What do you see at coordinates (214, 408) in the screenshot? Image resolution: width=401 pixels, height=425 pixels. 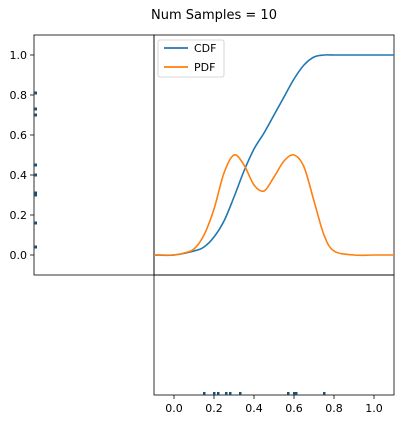 I see `x-tick-label: 0.2` at bounding box center [214, 408].